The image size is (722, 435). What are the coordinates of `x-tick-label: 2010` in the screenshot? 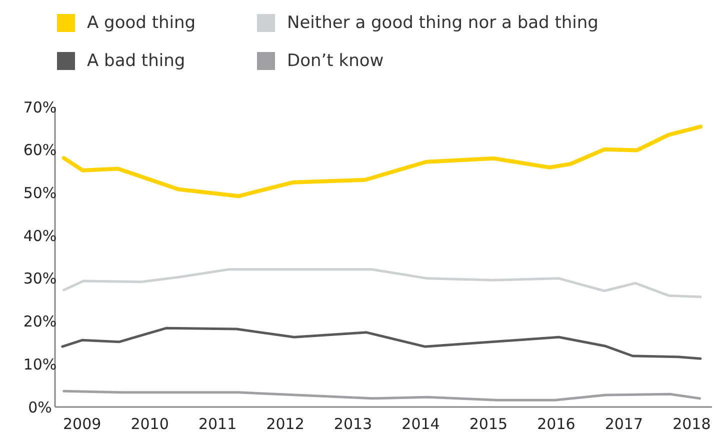 It's located at (149, 424).